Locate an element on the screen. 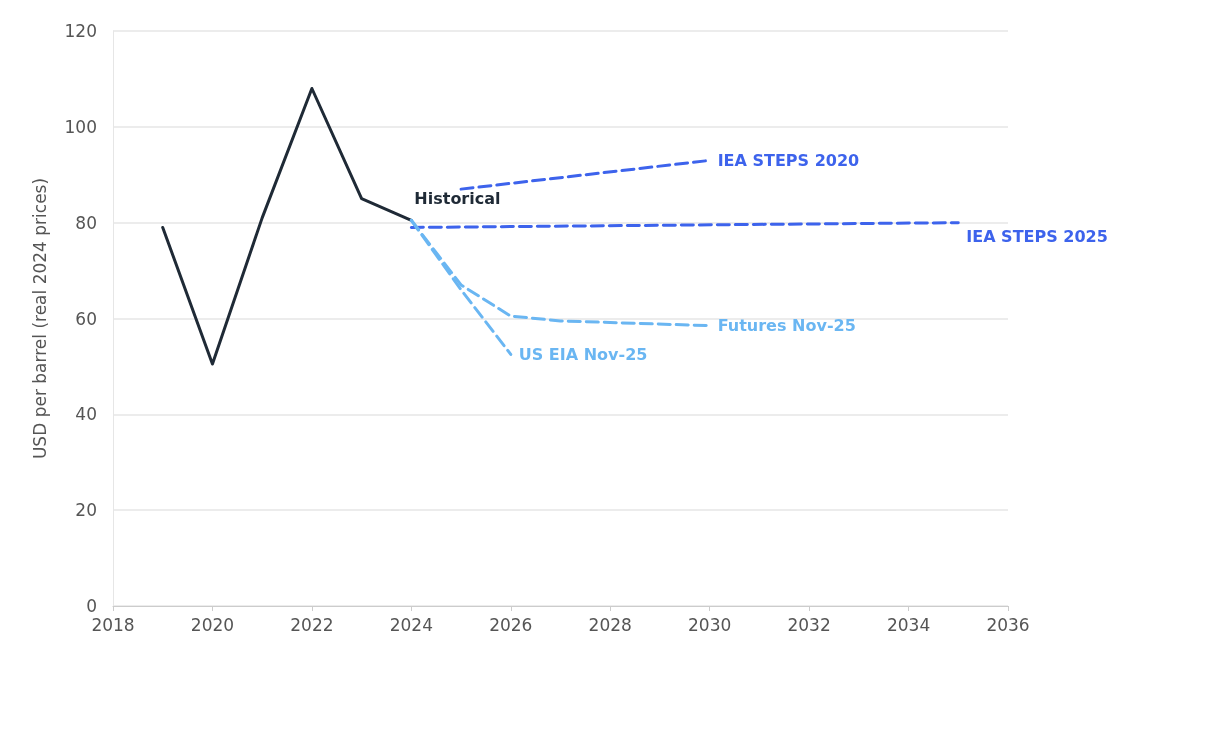  series-label: IEA STEPS 2025 is located at coordinates (1037, 237).